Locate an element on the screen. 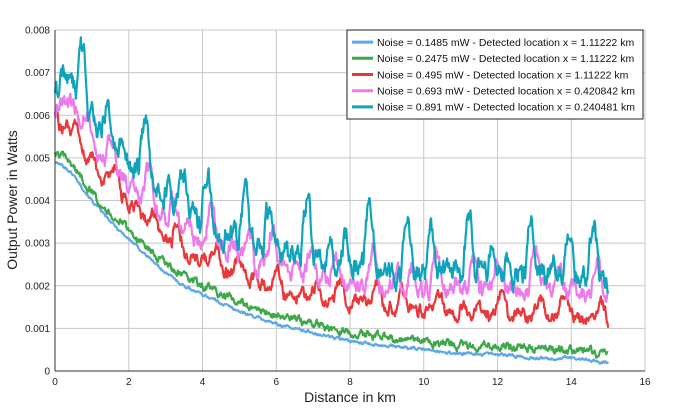 The height and width of the screenshot is (411, 675). x-tick-label: 12 is located at coordinates (498, 382).